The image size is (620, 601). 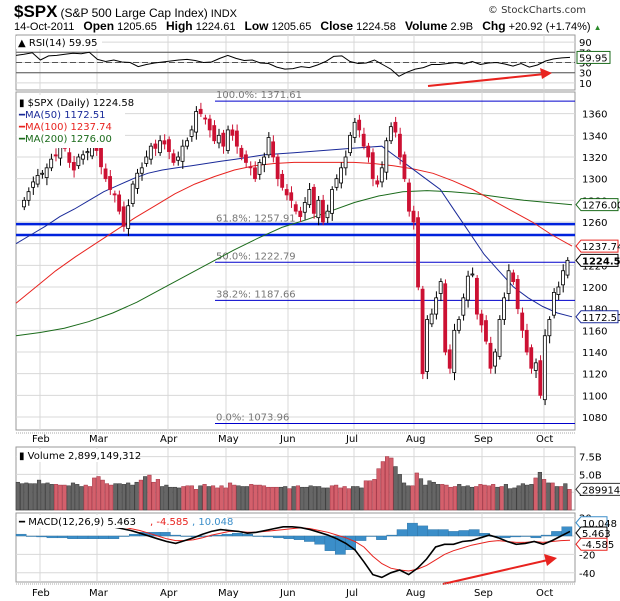 What do you see at coordinates (587, 574) in the screenshot?
I see `macd-axis-label: -40` at bounding box center [587, 574].